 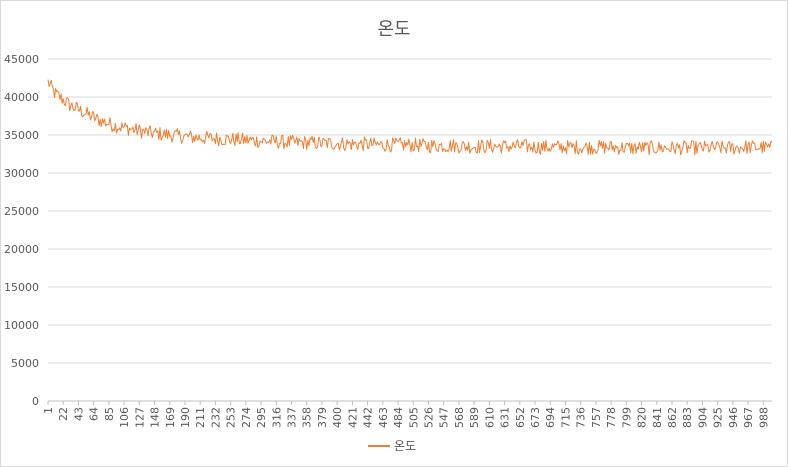 What do you see at coordinates (392, 446) in the screenshot?
I see `legend: 온도` at bounding box center [392, 446].